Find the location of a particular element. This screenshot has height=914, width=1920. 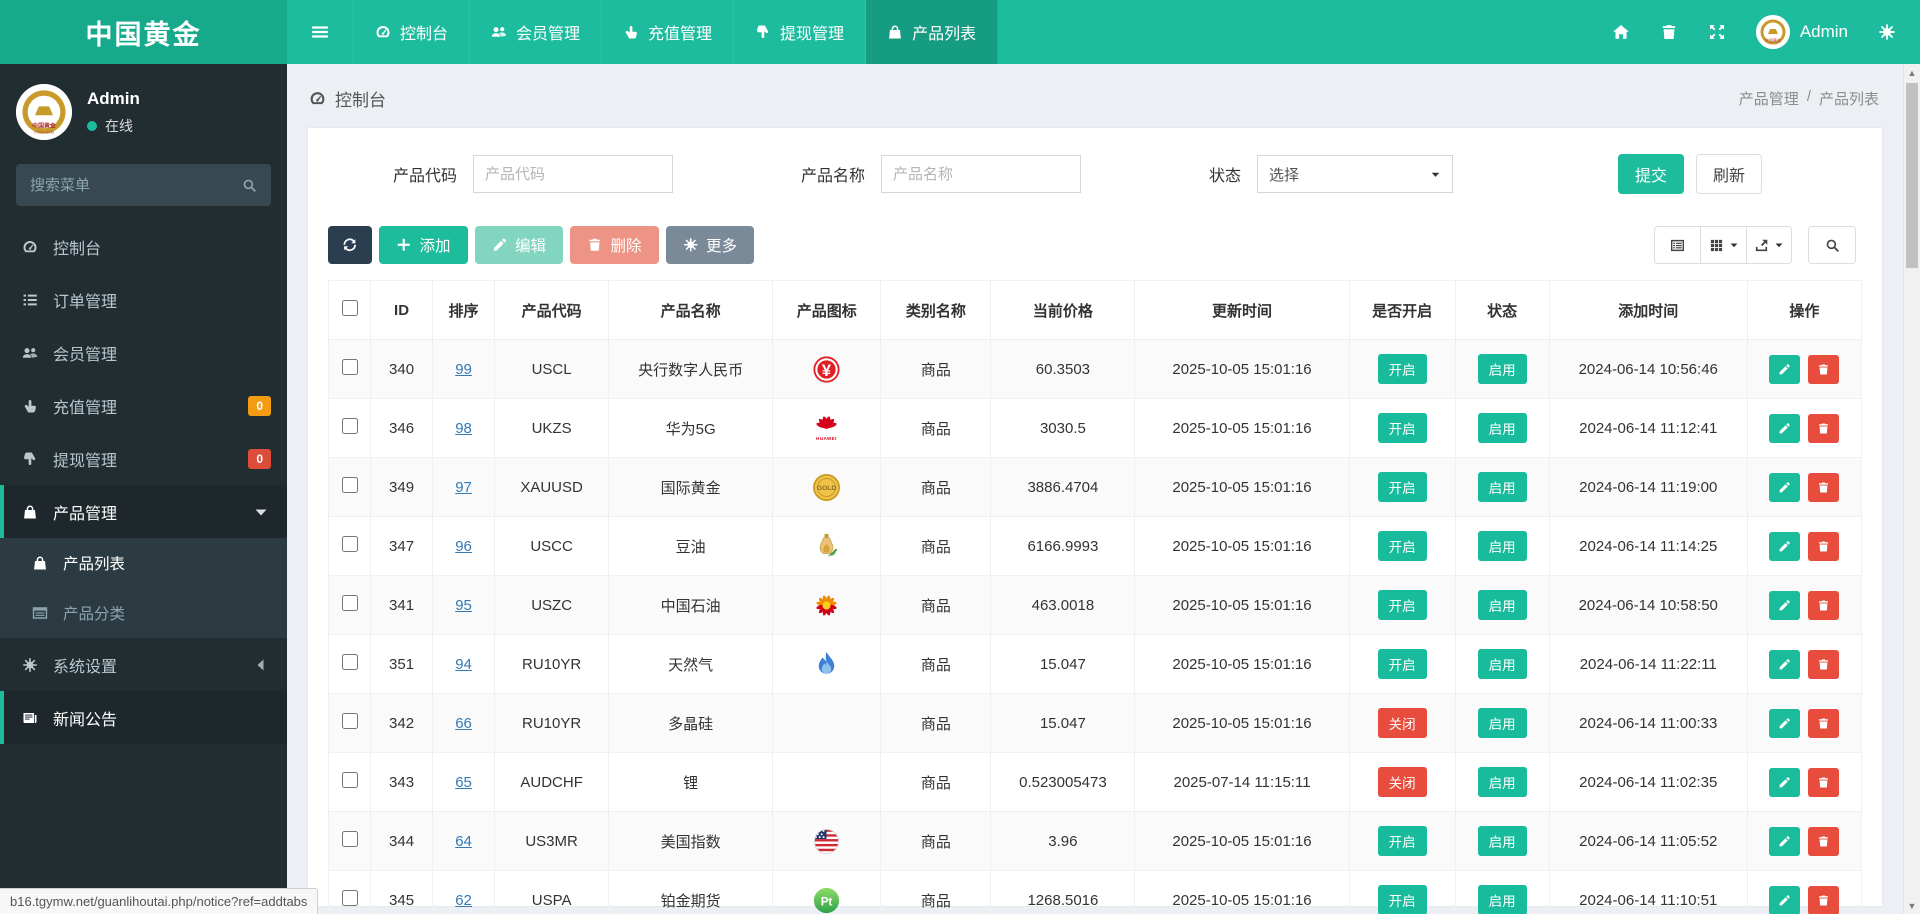

reload-table-button is located at coordinates (350, 245).